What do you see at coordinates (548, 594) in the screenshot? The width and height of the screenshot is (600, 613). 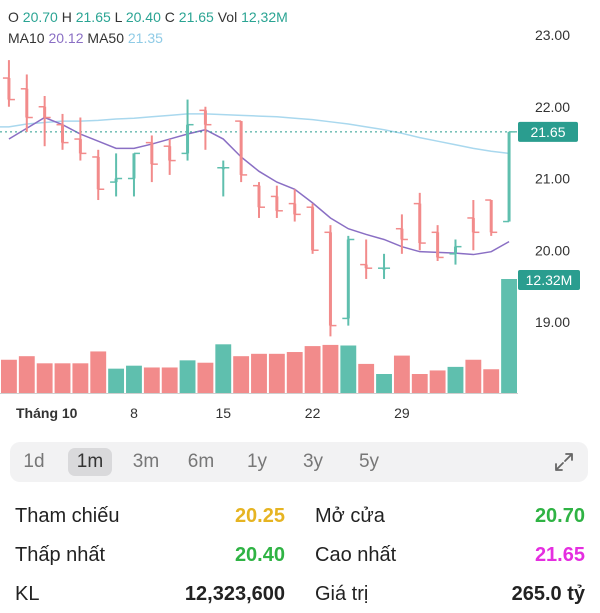 I see `stat-value: 265.0 tỷ` at bounding box center [548, 594].